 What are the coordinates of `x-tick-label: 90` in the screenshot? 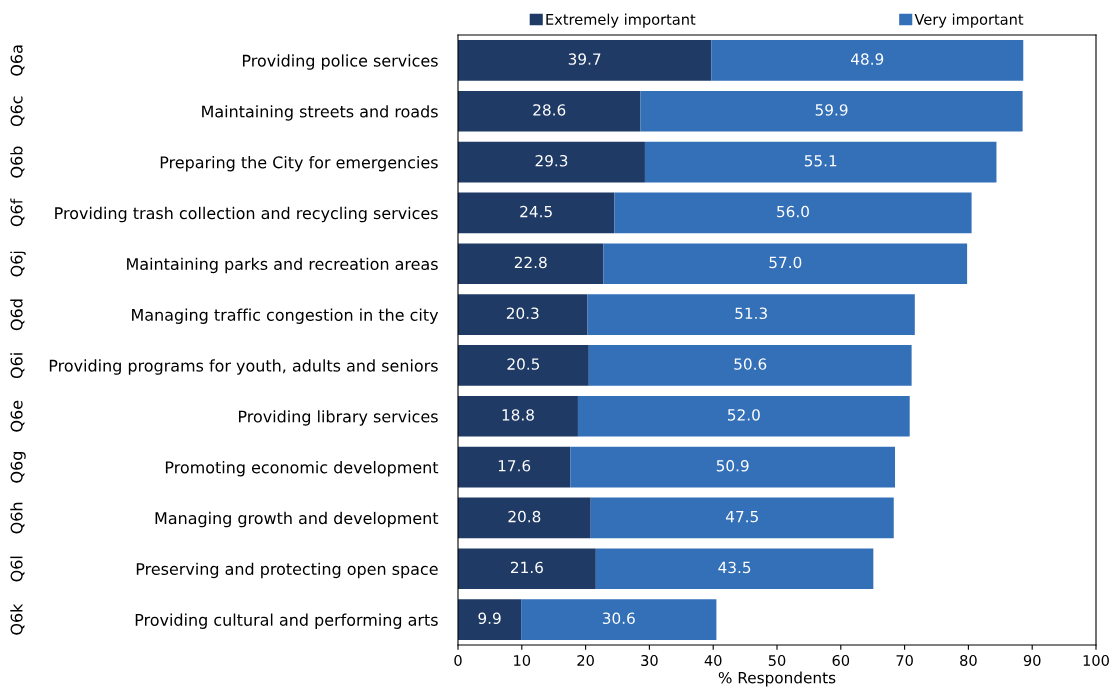 It's located at (1032, 660).